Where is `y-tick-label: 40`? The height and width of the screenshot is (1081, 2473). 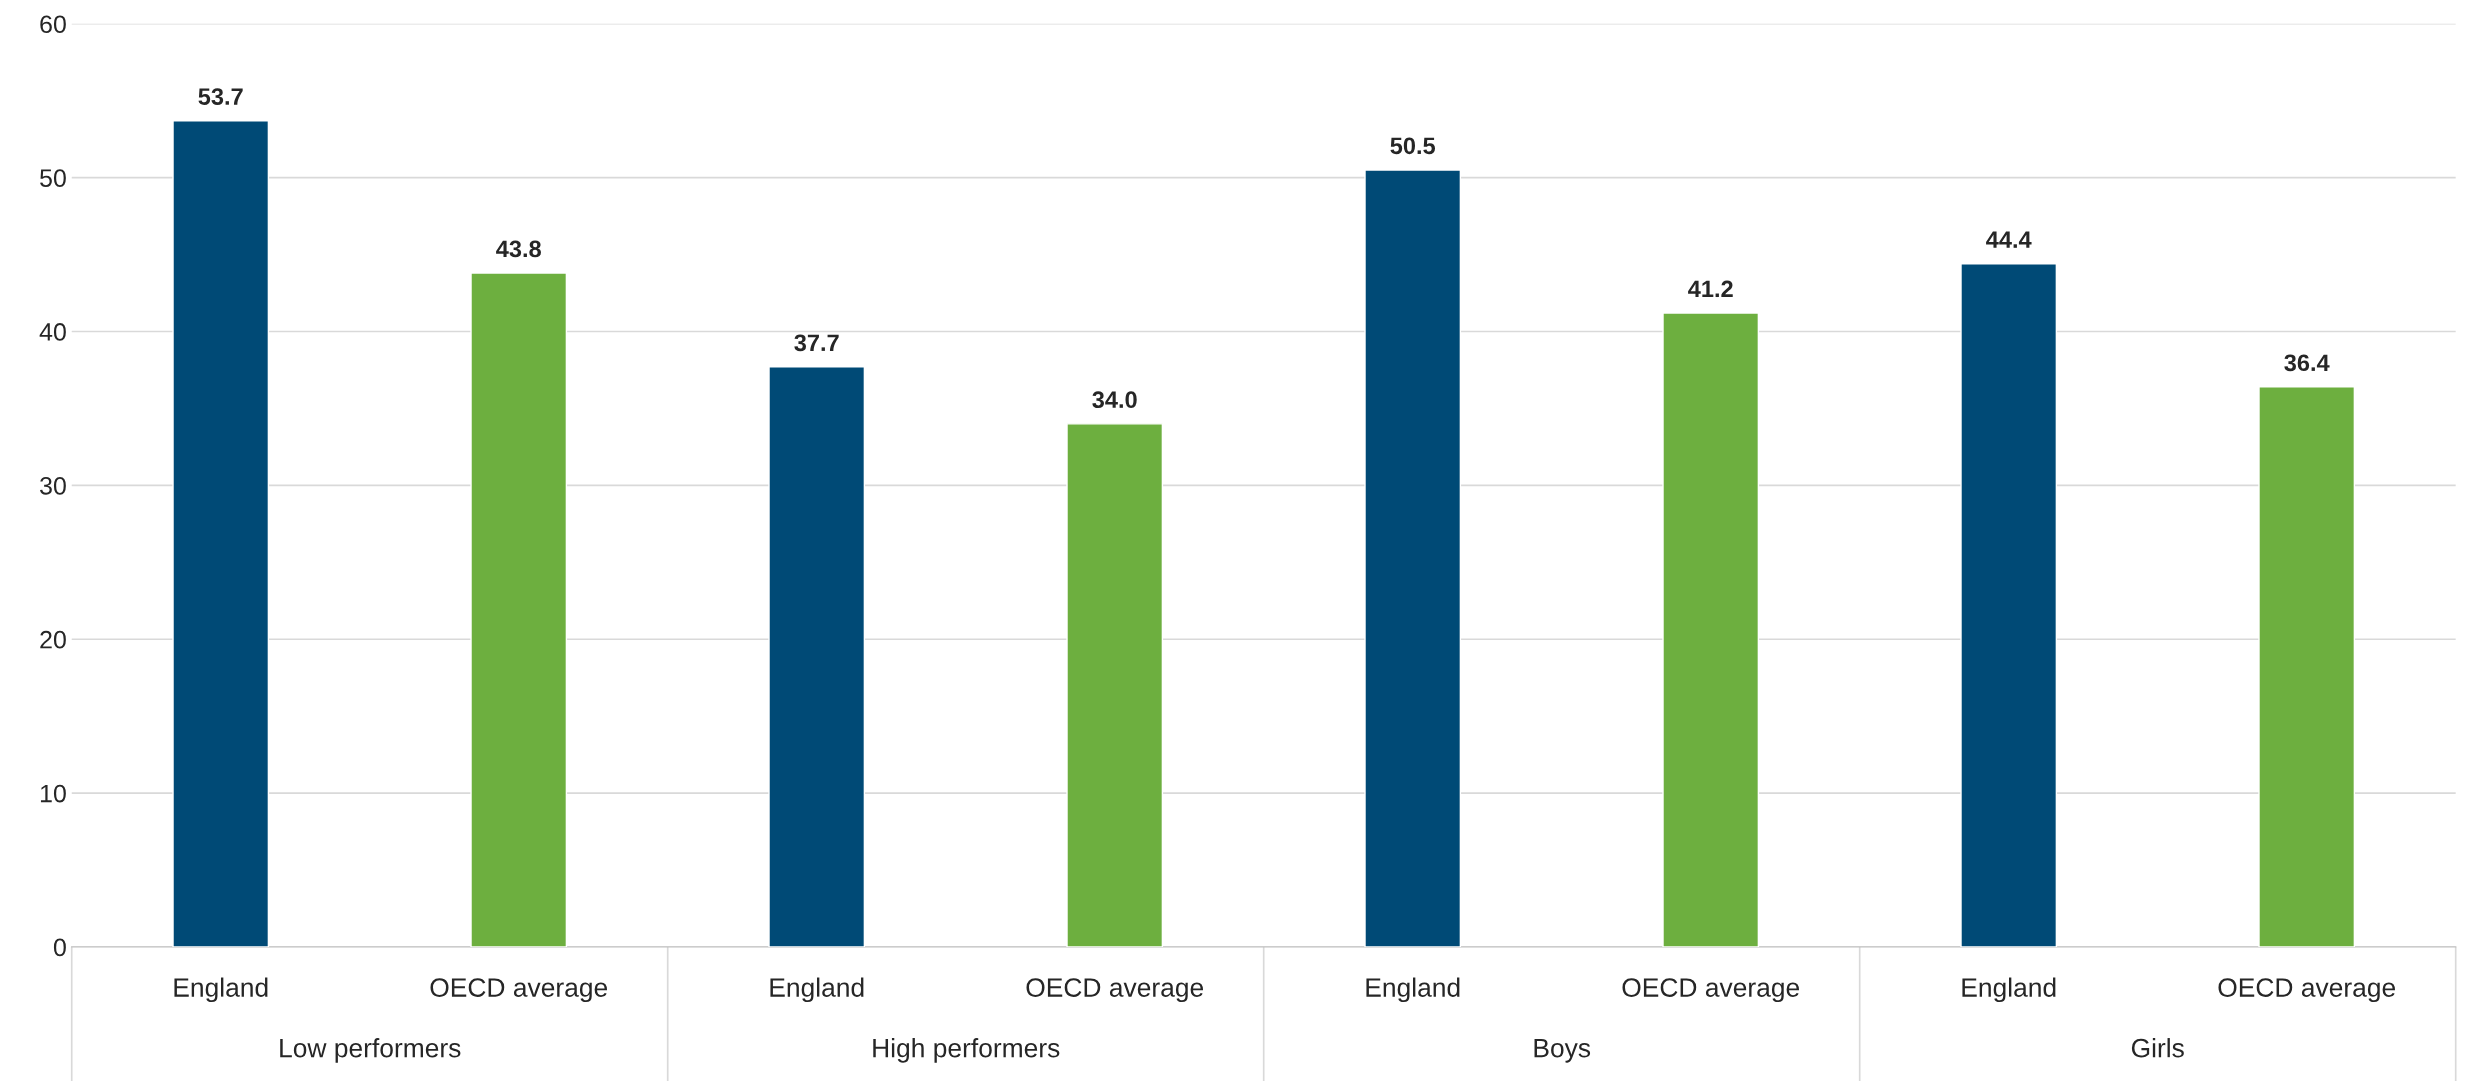
y-tick-label: 40 is located at coordinates (52, 332).